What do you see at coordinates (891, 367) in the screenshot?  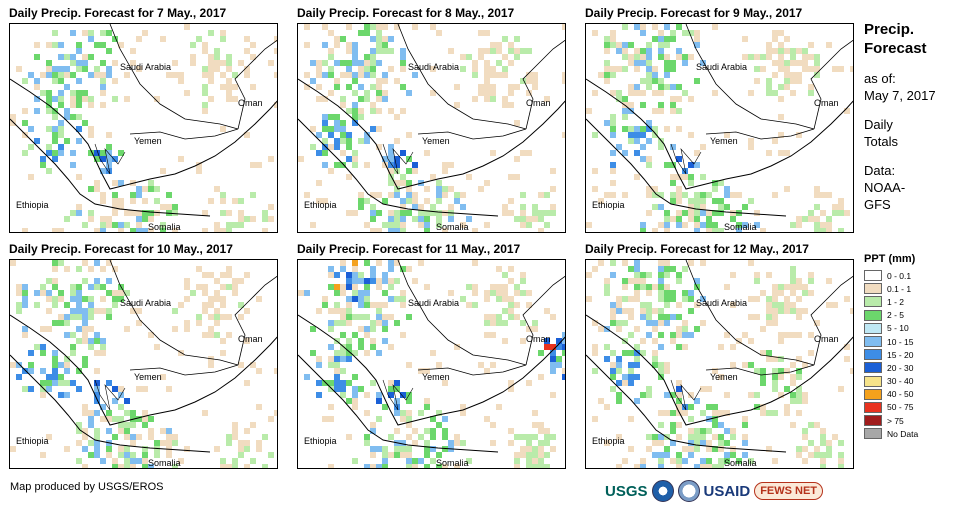 I see `legend-row: 20 - 30` at bounding box center [891, 367].